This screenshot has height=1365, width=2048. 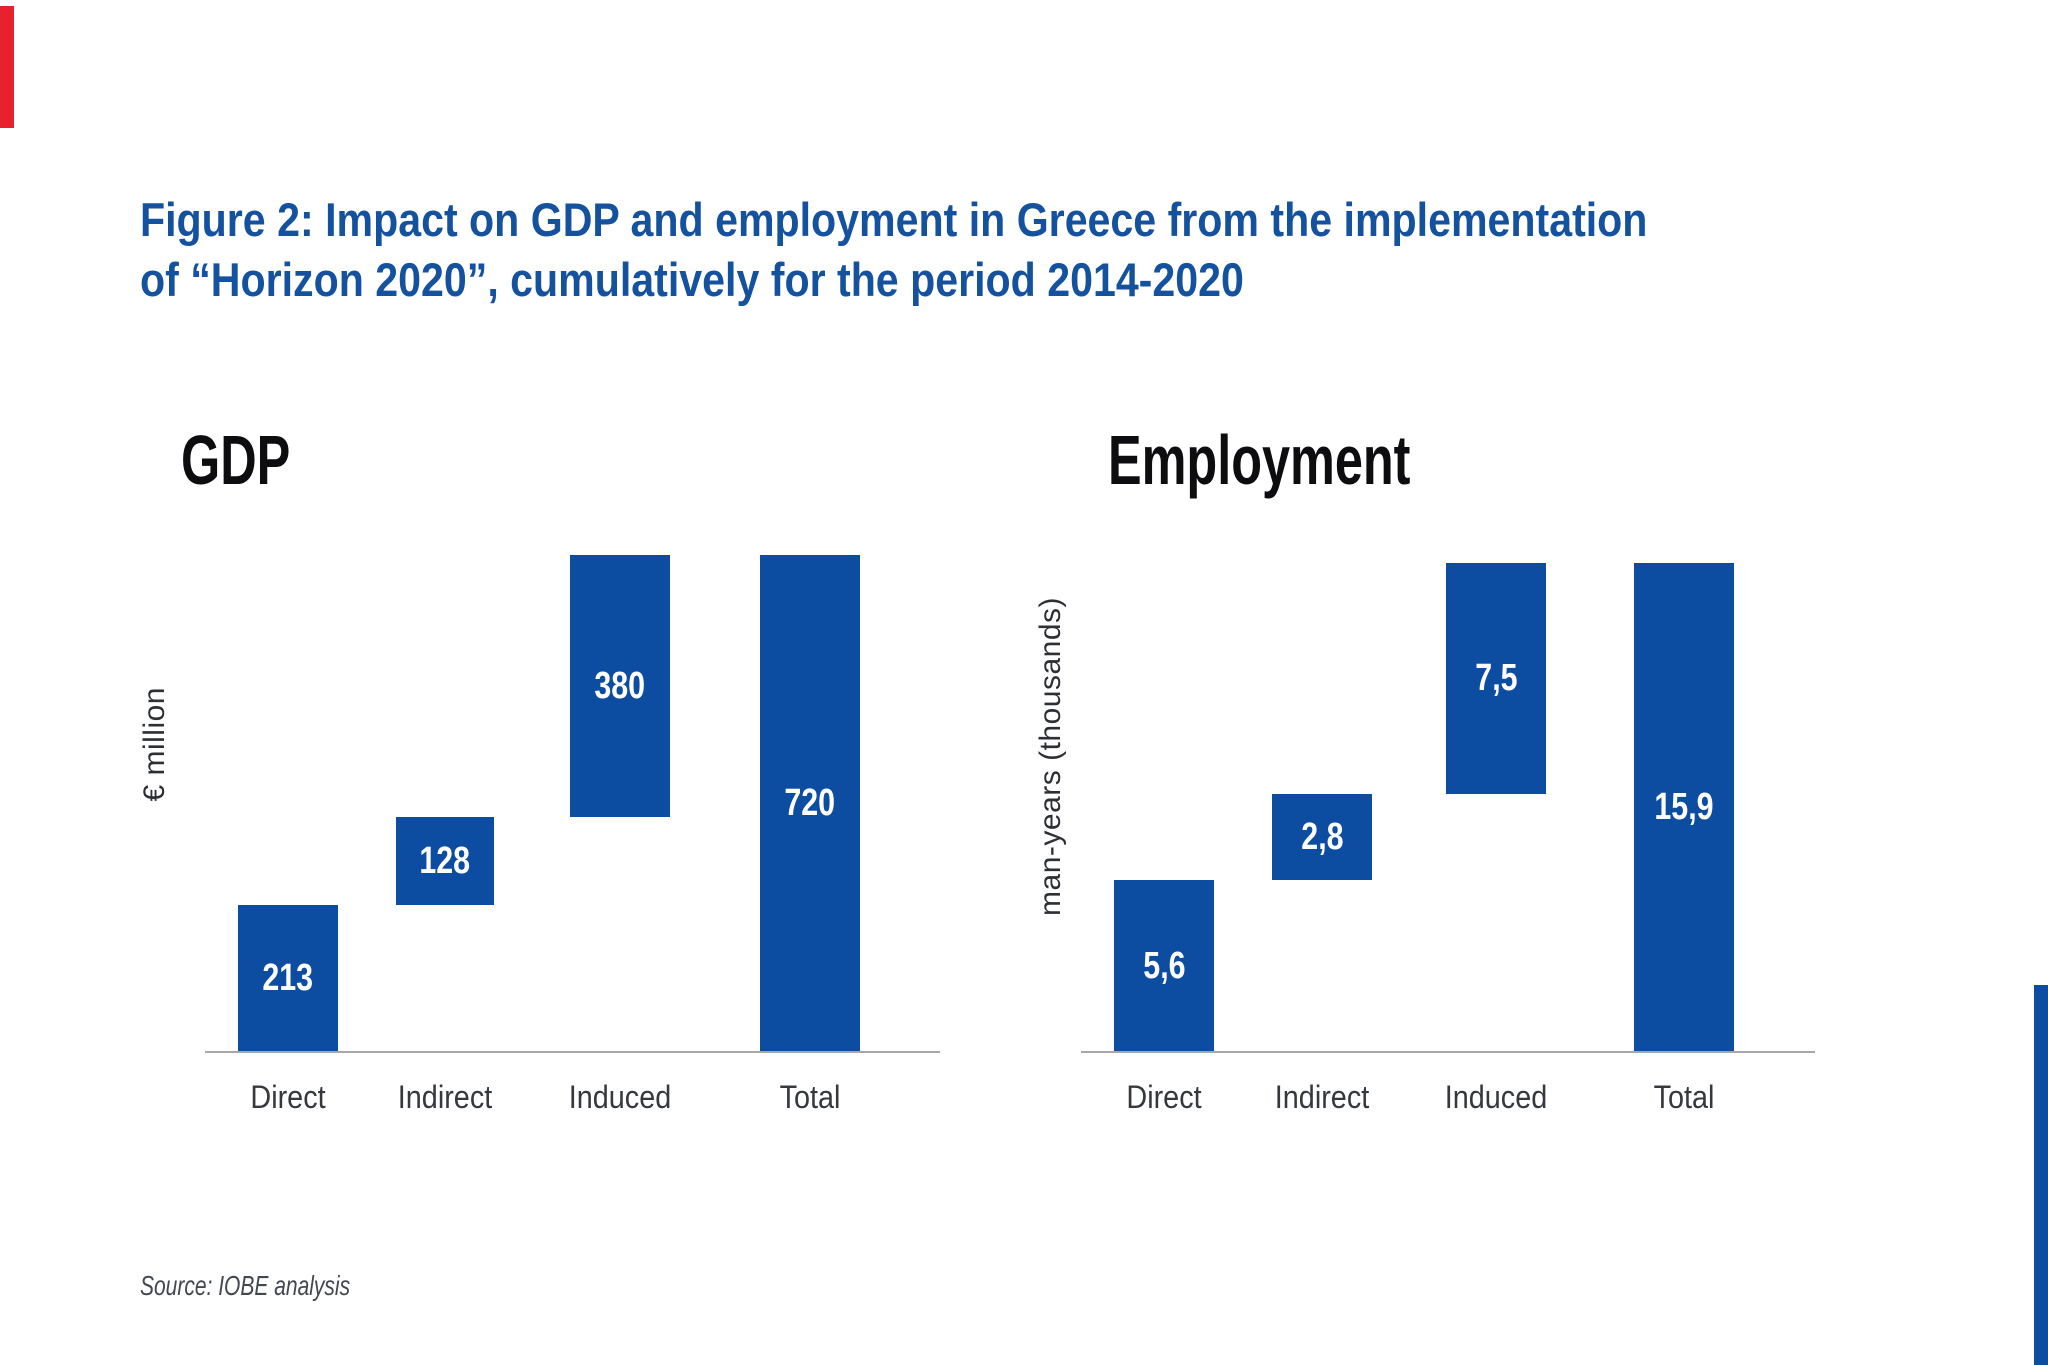 I want to click on gdp-bar-induced: 380, so click(x=620, y=686).